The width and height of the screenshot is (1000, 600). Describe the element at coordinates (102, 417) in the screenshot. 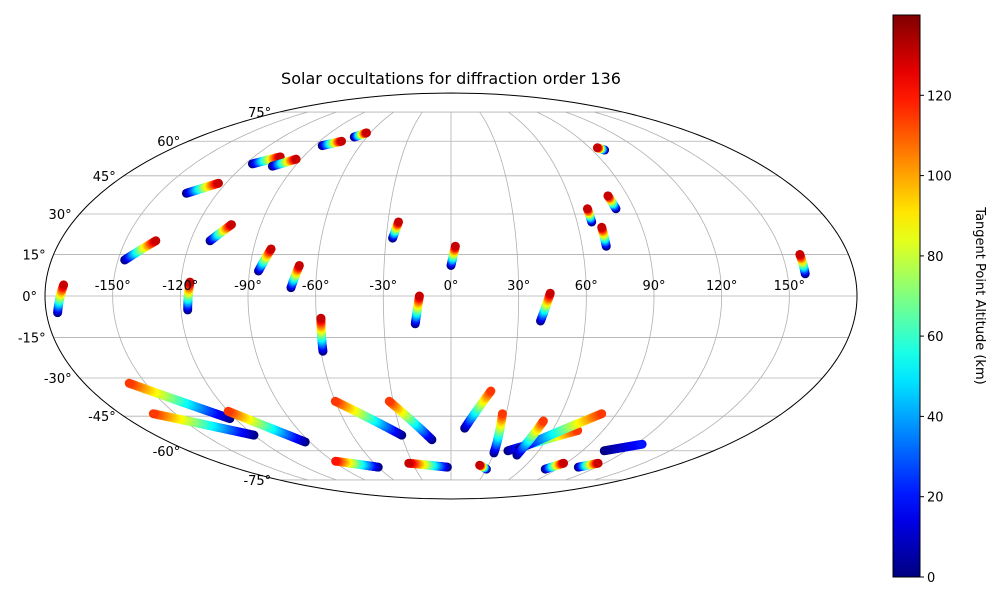

I see `latitude-tick-label: -45°` at that location.